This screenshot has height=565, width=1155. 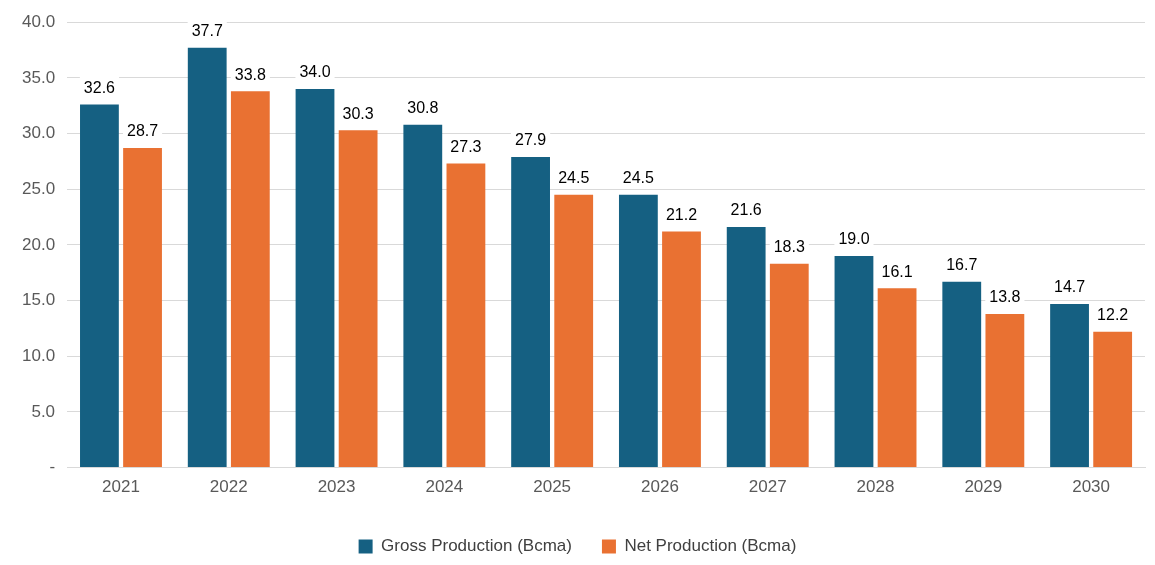 I want to click on x-tick-label: 2022, so click(x=228, y=487).